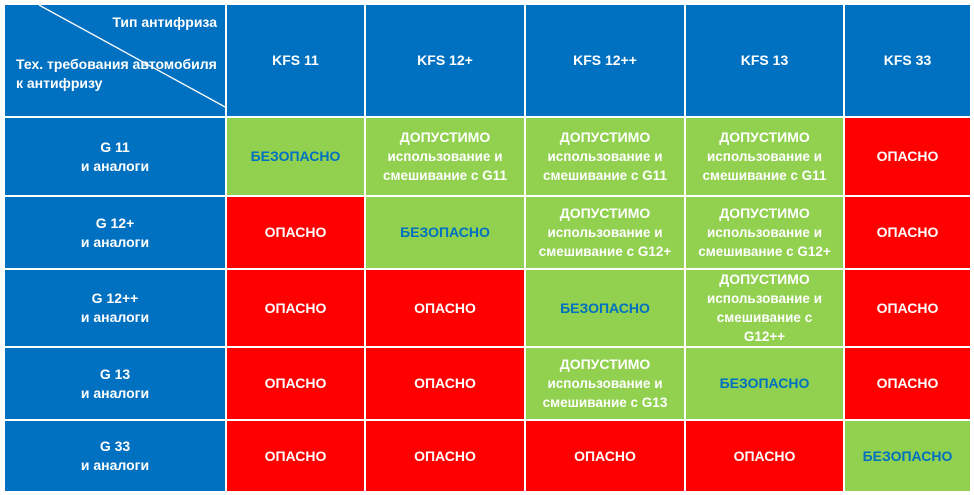 The width and height of the screenshot is (974, 495). I want to click on column-header: KFS 12+, so click(445, 60).